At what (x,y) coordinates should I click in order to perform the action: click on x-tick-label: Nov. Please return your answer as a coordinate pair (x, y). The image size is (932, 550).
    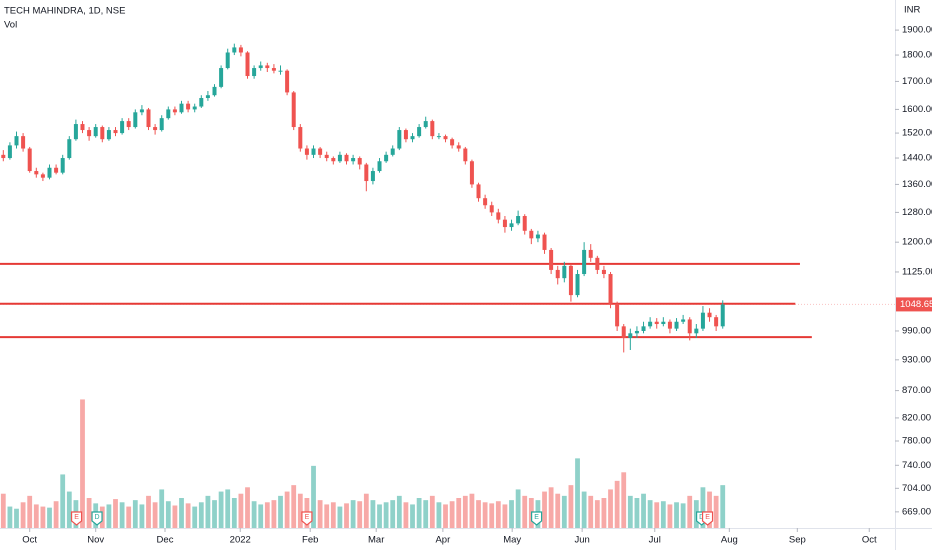
    Looking at the image, I should click on (95, 540).